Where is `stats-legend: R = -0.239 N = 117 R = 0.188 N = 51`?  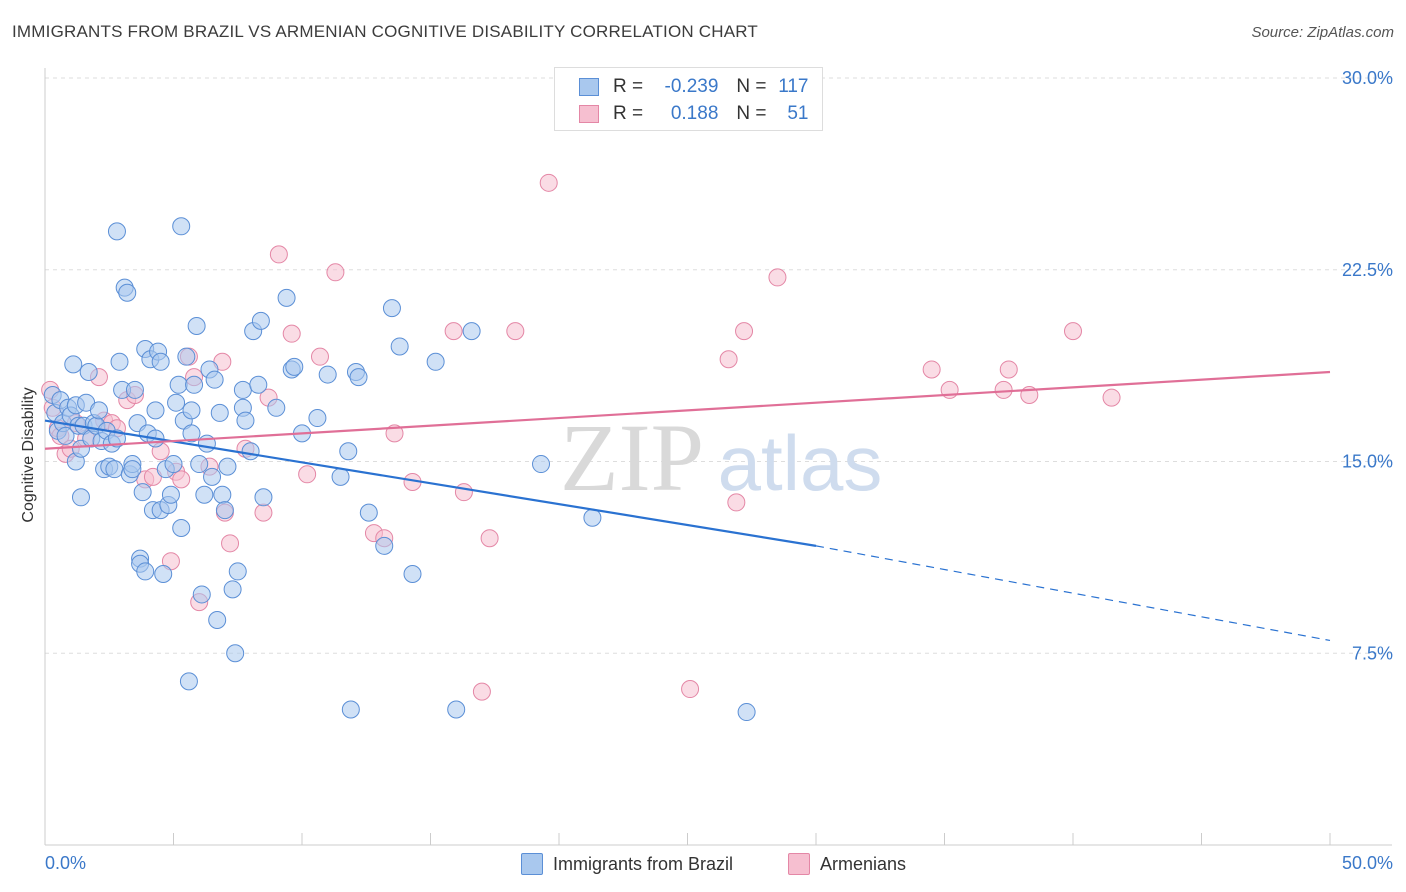 stats-legend: R = -0.239 N = 117 R = 0.188 N = 51 is located at coordinates (688, 99).